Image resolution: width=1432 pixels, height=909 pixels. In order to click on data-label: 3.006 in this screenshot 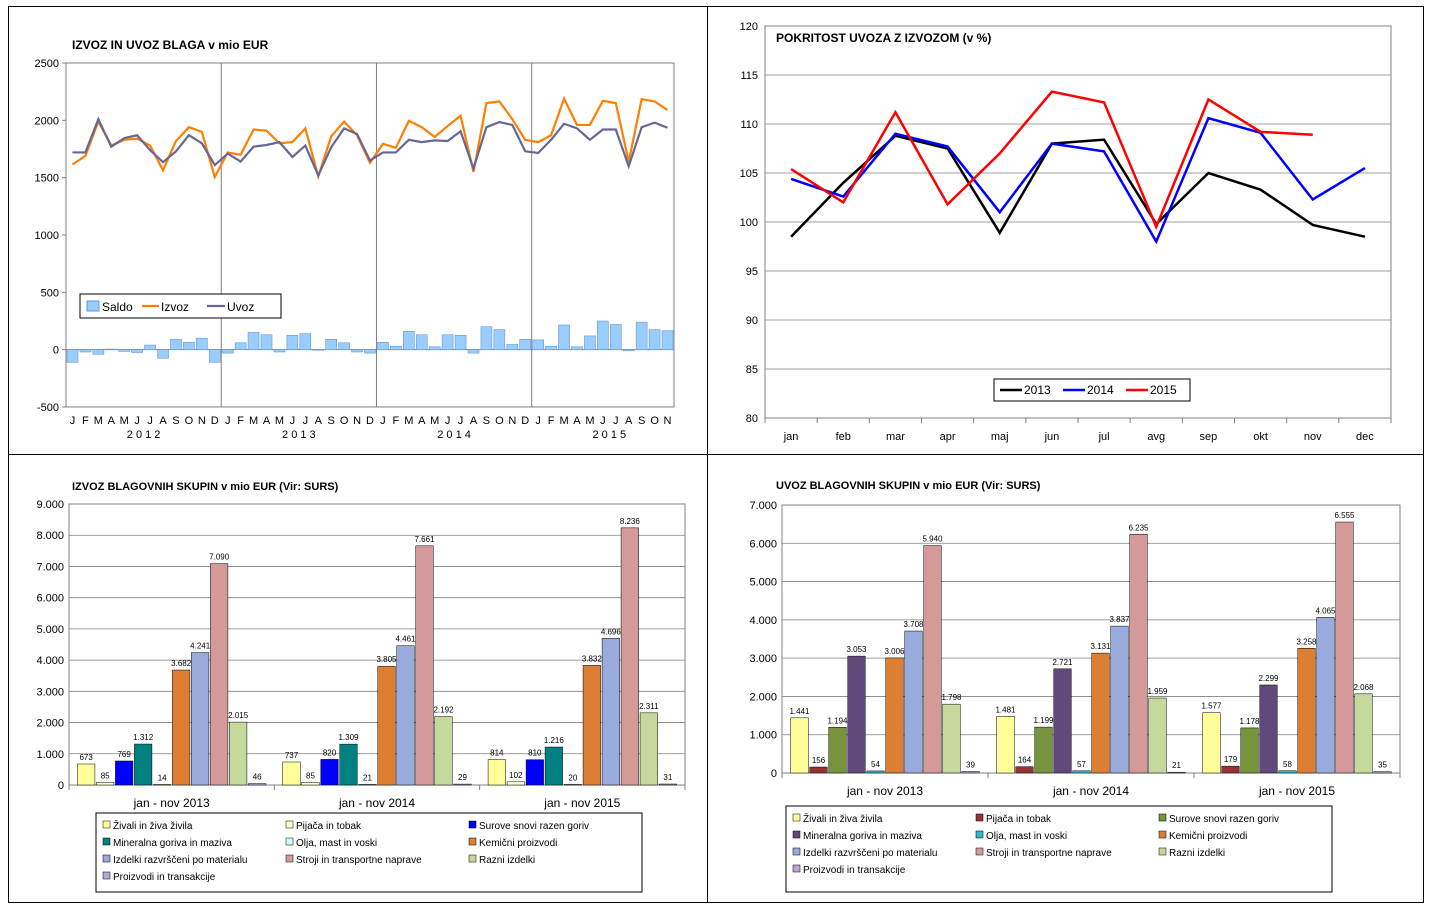, I will do `click(894, 651)`.